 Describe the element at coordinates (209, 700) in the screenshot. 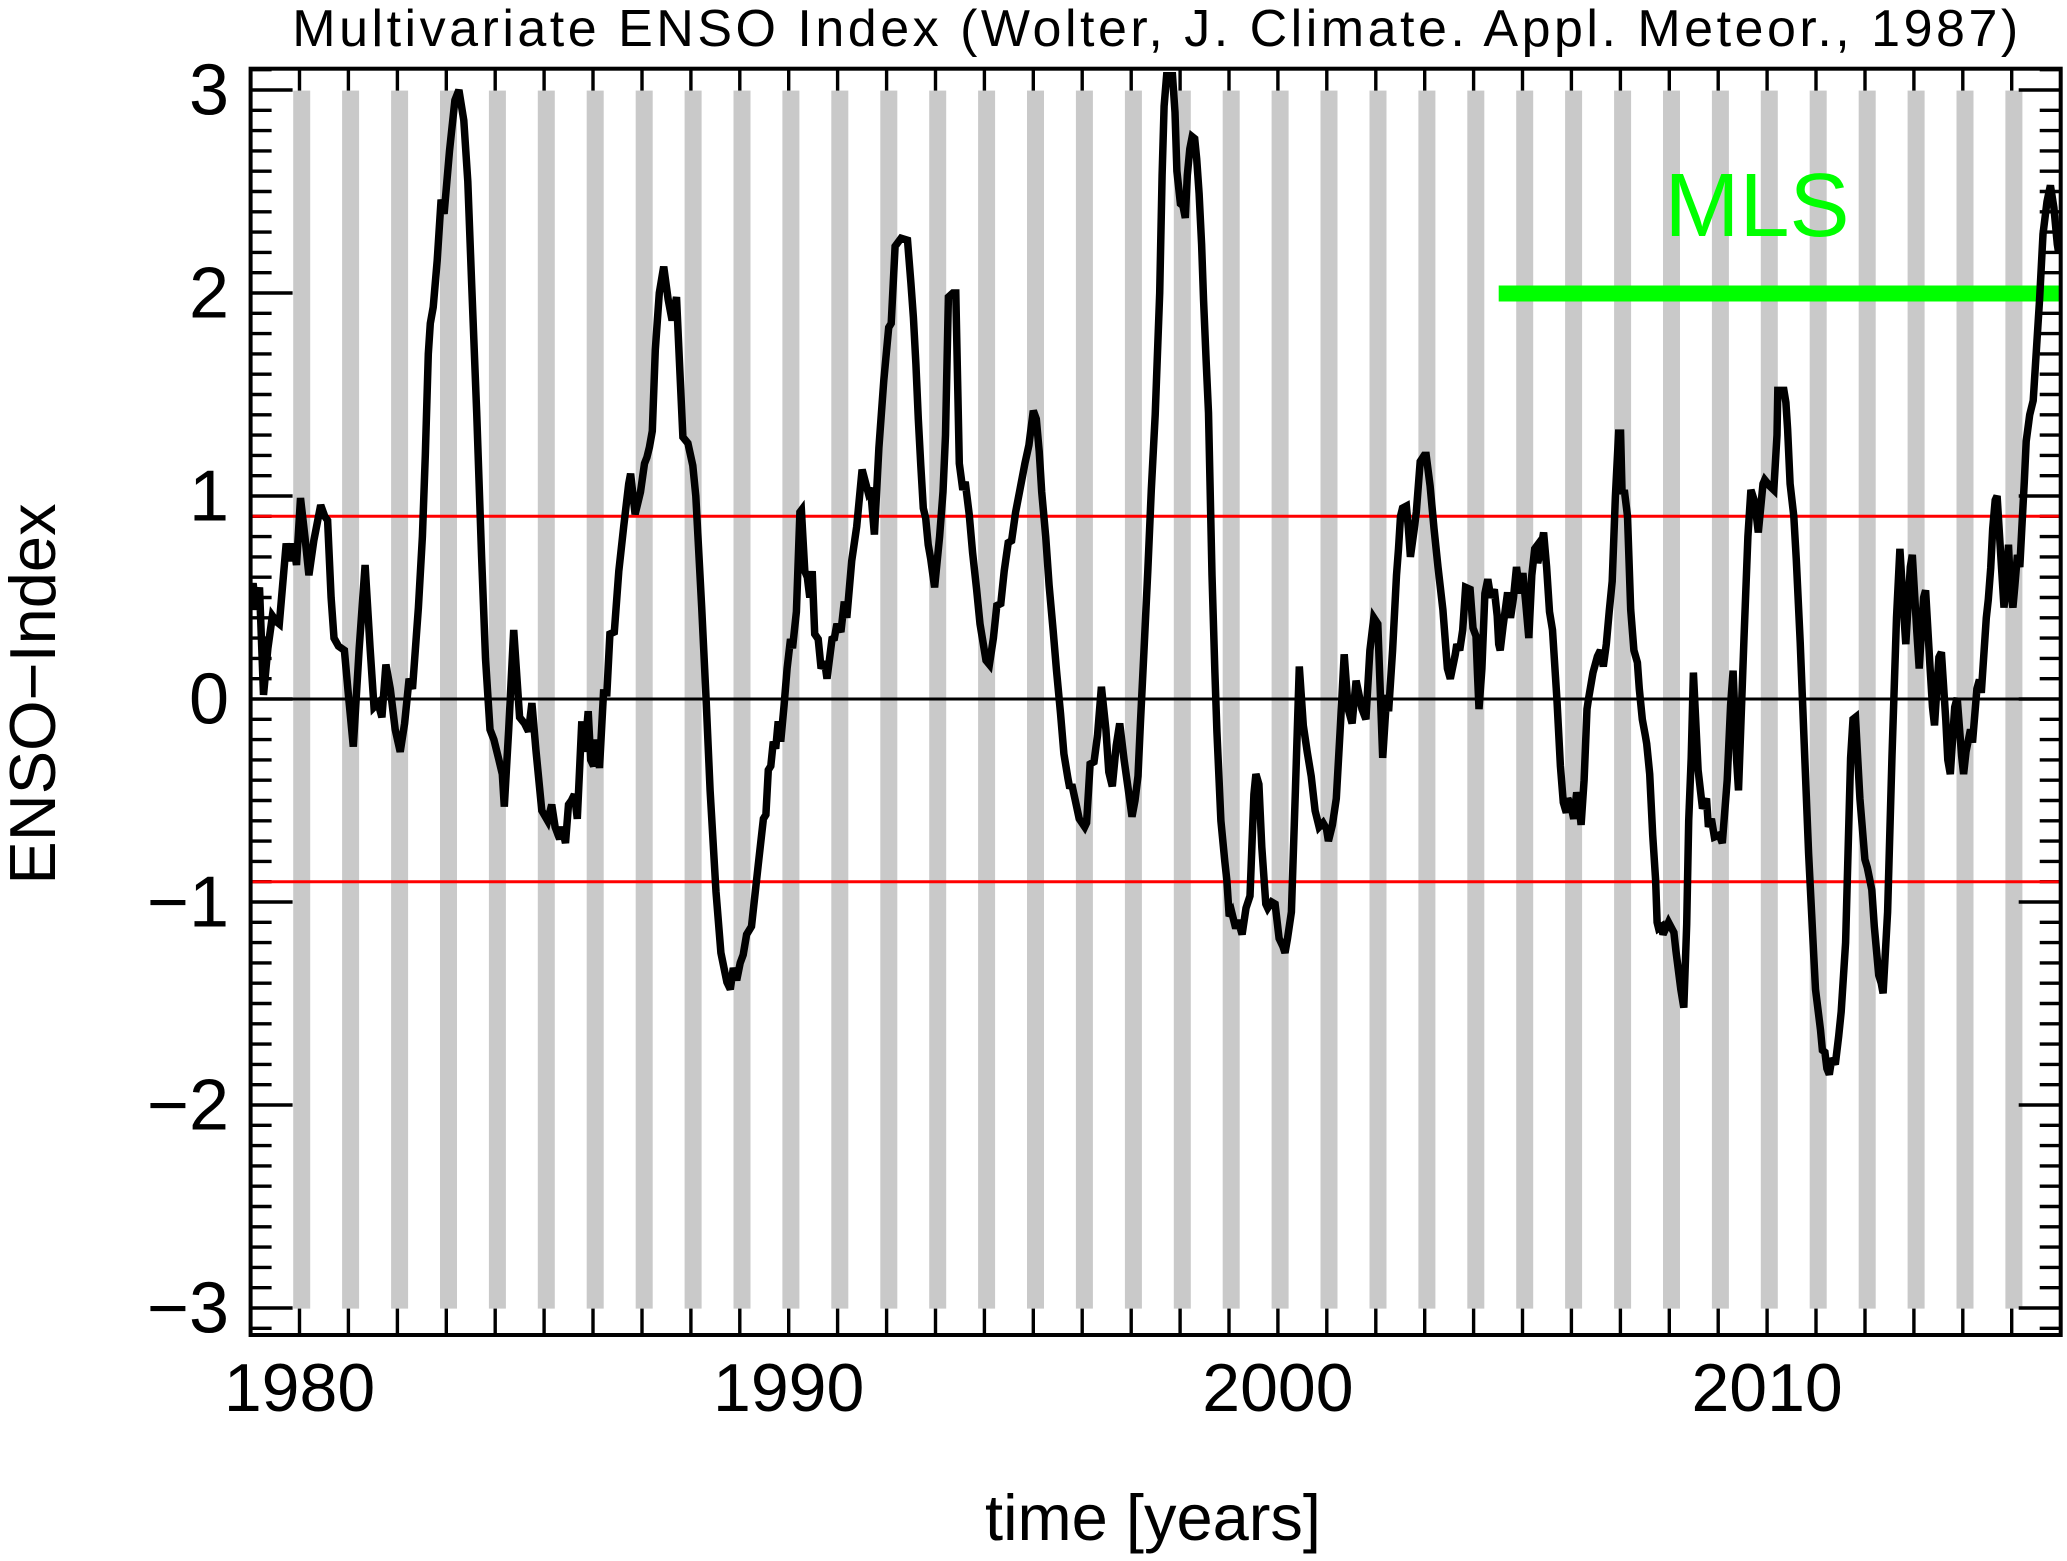

I see `svg-text: 0` at that location.